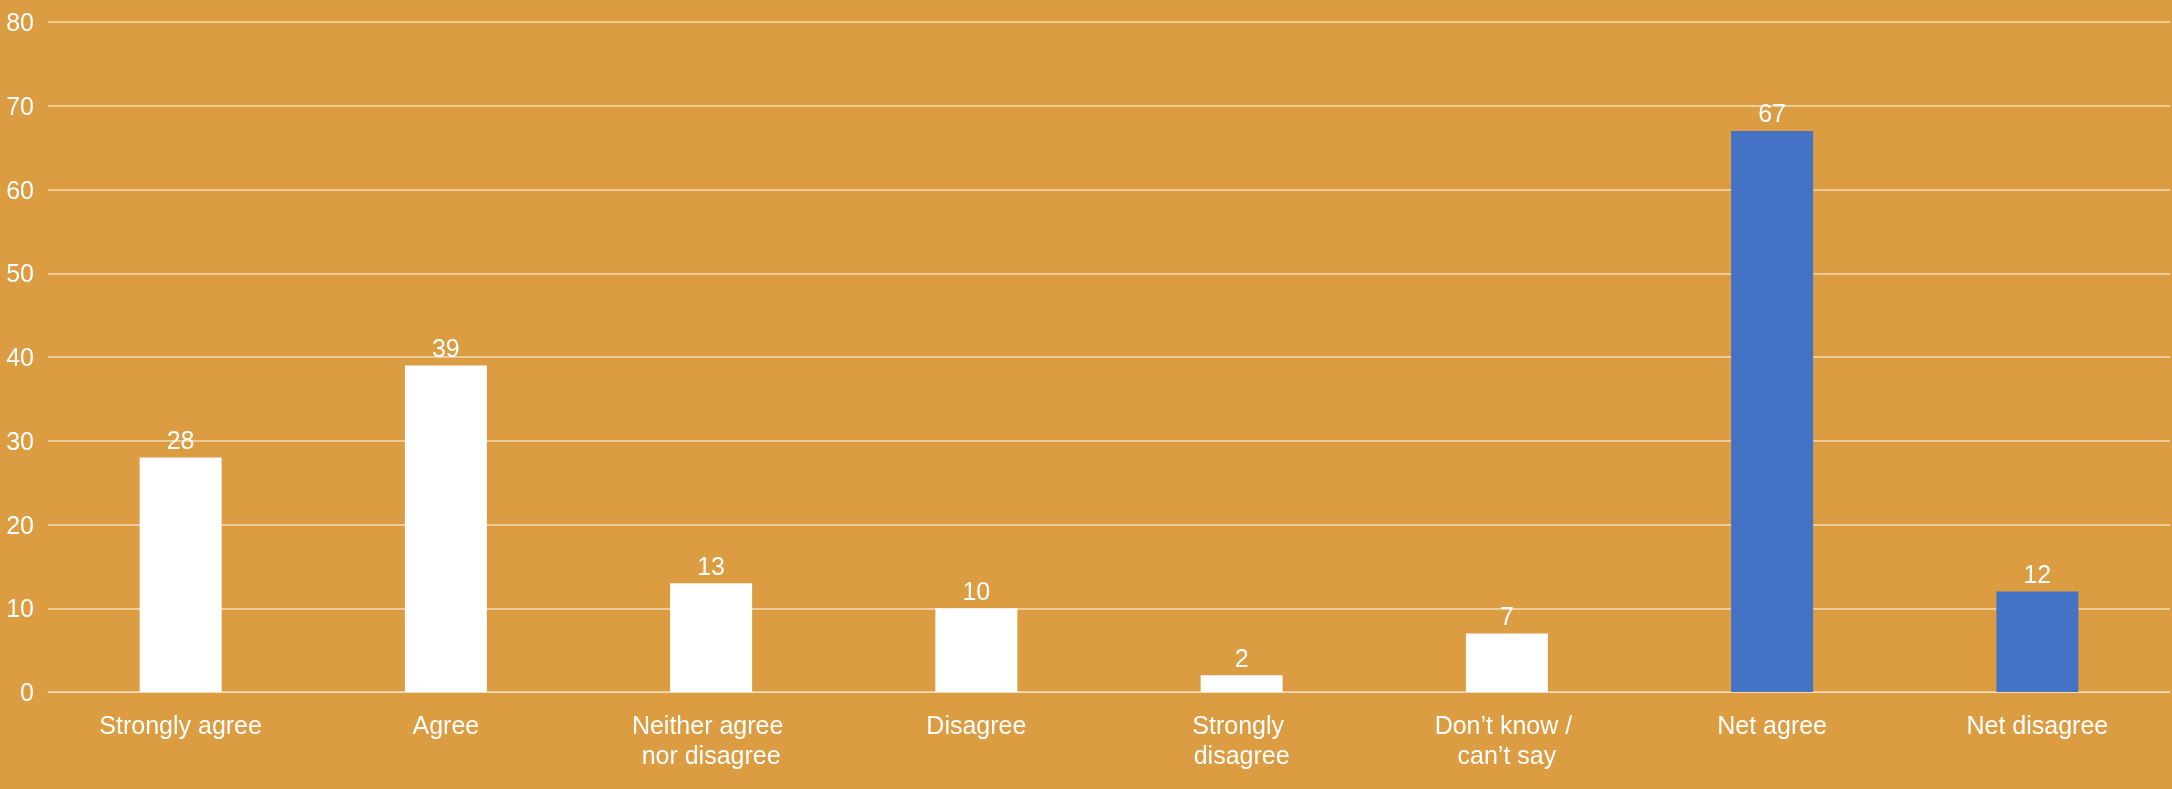 This screenshot has height=789, width=2172. What do you see at coordinates (27, 692) in the screenshot?
I see `y-tick-label: 0` at bounding box center [27, 692].